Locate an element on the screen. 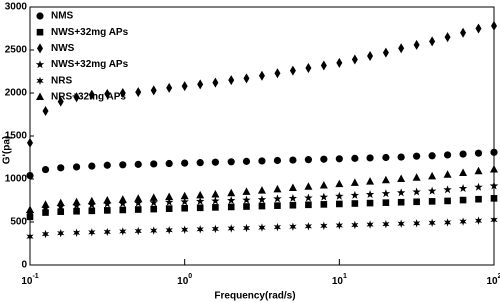 Image resolution: width=500 pixels, height=302 pixels. x-axis-label: Frequency(rad/s) is located at coordinates (254, 296).